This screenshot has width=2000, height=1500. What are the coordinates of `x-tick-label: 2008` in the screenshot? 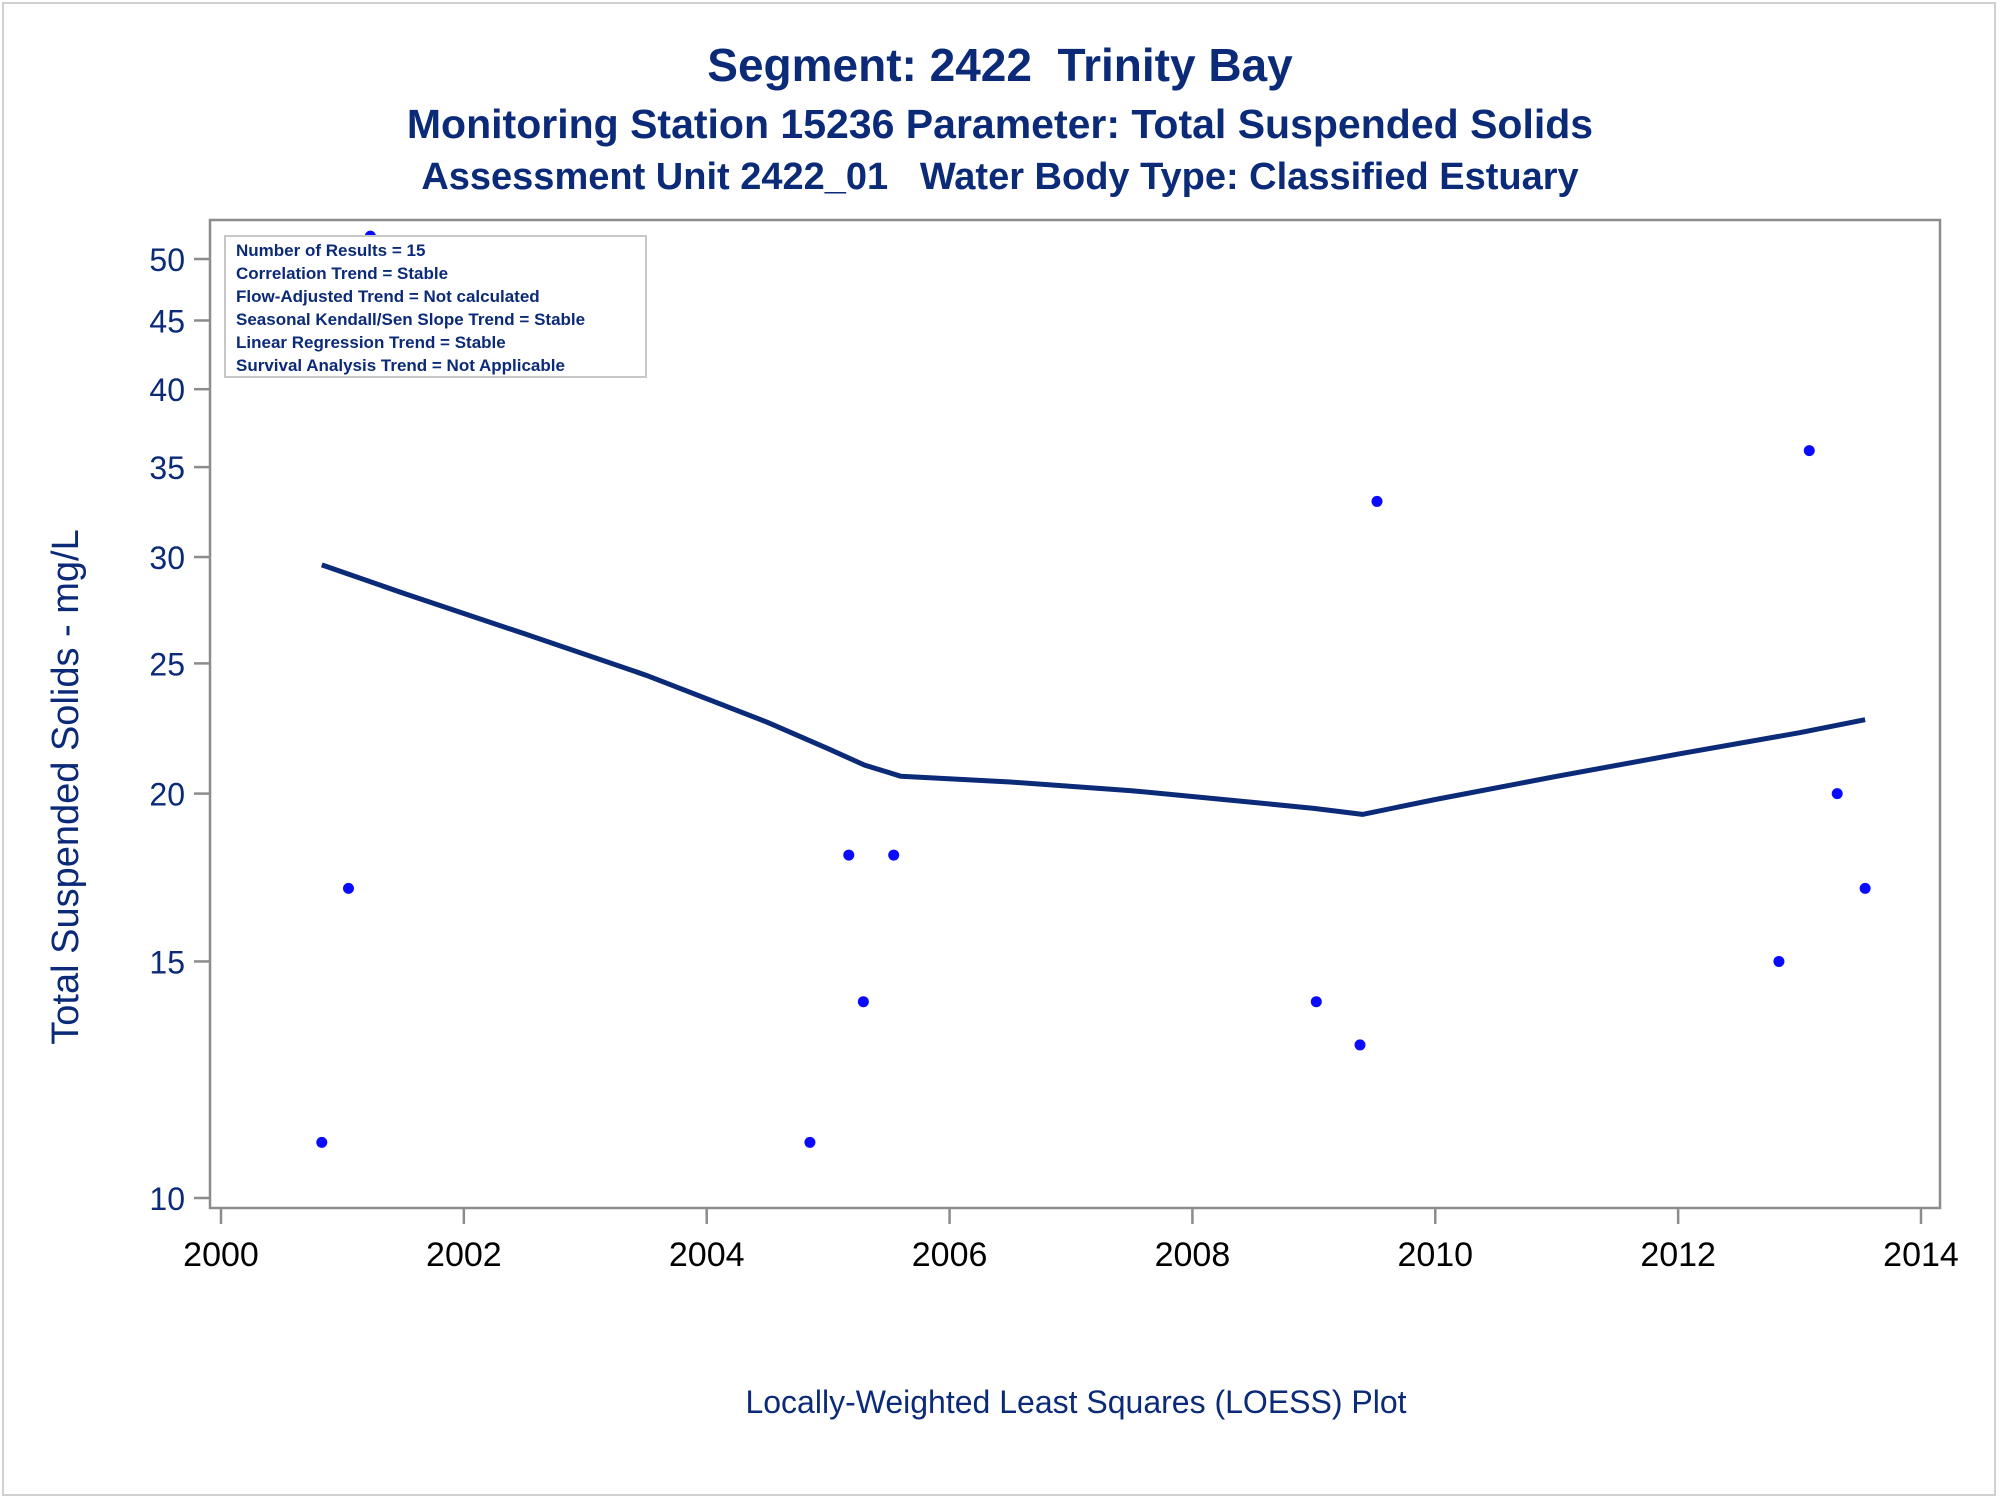 It's located at (1193, 1255).